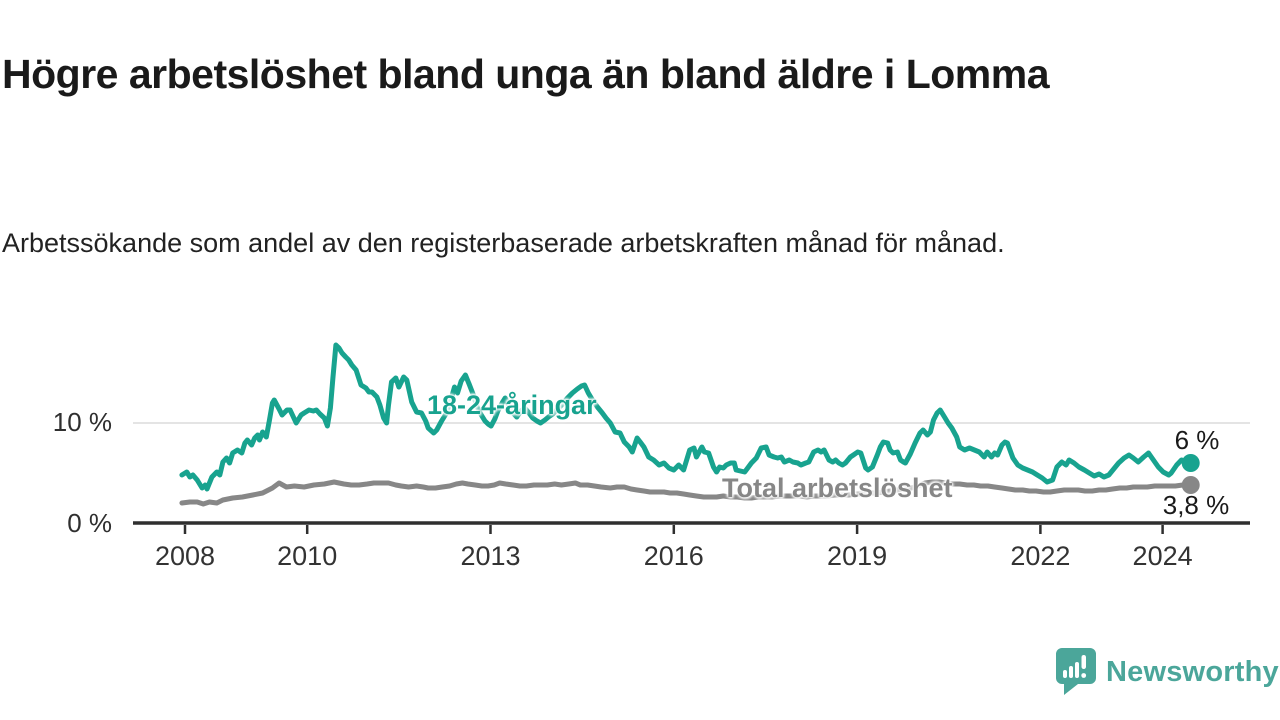  What do you see at coordinates (490, 556) in the screenshot?
I see `x-axis-tick-label: 2013` at bounding box center [490, 556].